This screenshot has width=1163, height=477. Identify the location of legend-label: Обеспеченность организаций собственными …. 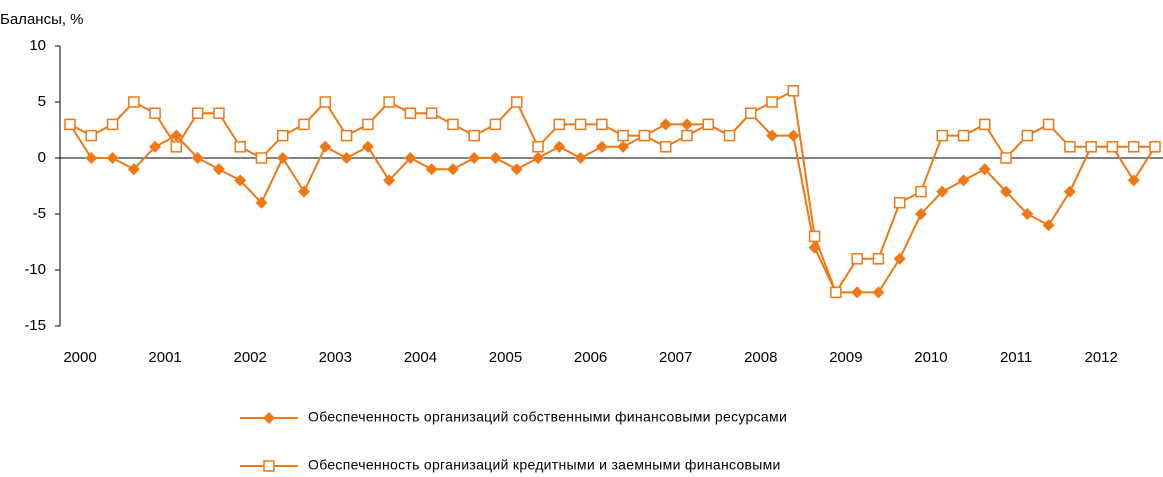
(547, 417).